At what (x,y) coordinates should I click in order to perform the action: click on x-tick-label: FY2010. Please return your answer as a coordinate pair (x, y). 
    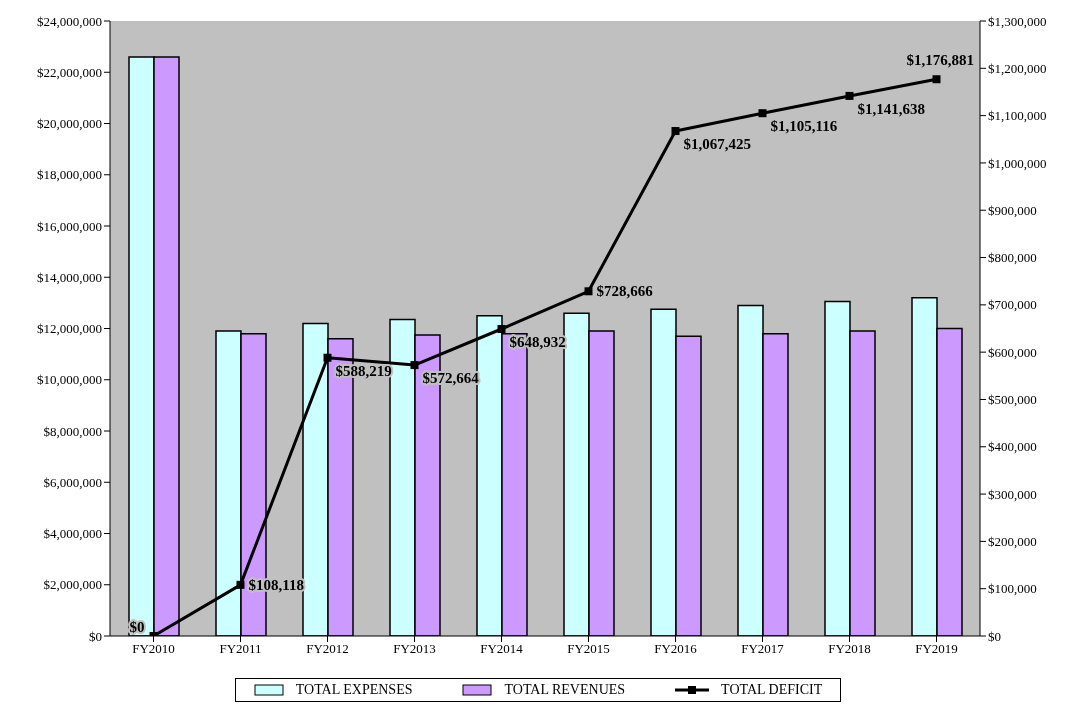
    Looking at the image, I should click on (153, 649).